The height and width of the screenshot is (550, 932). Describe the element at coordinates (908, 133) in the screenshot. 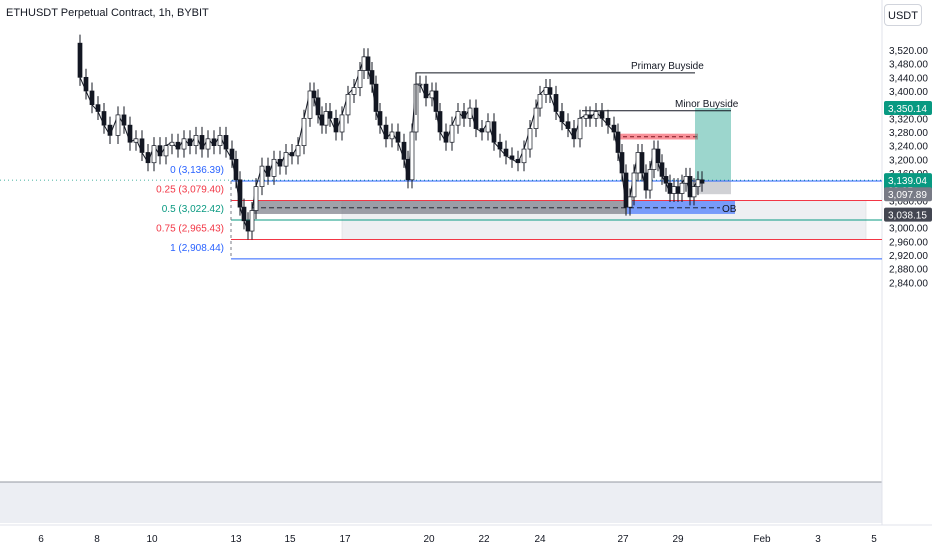

I see `y-tick-label: 3,280.00` at that location.